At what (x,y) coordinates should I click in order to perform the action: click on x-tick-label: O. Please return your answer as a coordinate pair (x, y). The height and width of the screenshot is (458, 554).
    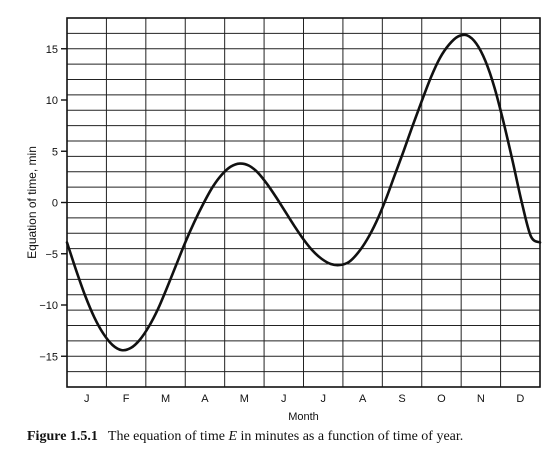
    Looking at the image, I should click on (441, 399).